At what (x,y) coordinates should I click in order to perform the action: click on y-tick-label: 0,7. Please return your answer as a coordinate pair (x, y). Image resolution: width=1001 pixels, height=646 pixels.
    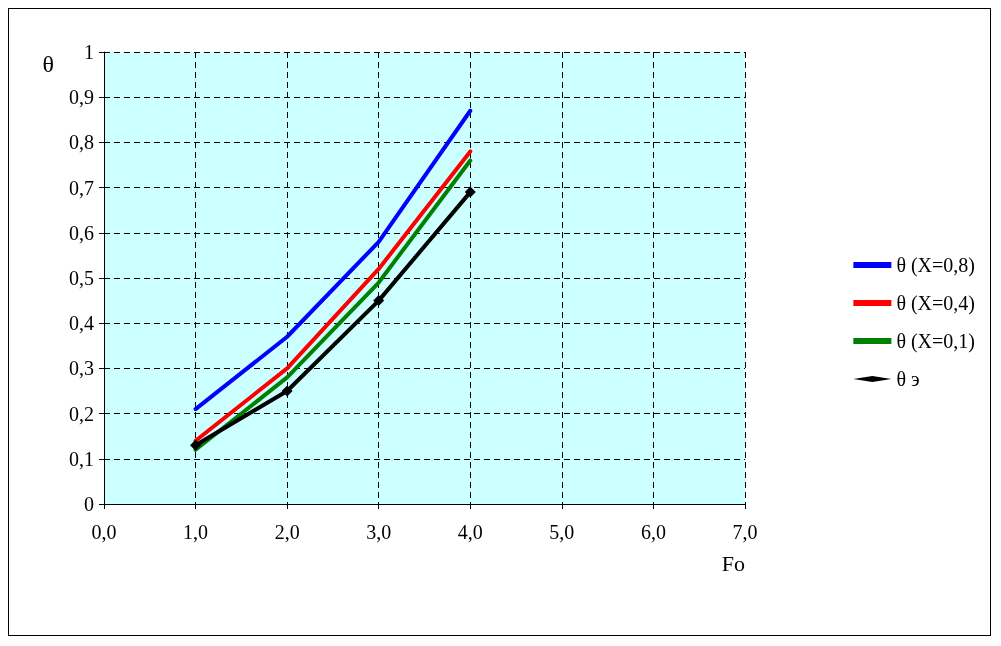
    Looking at the image, I should click on (81, 187).